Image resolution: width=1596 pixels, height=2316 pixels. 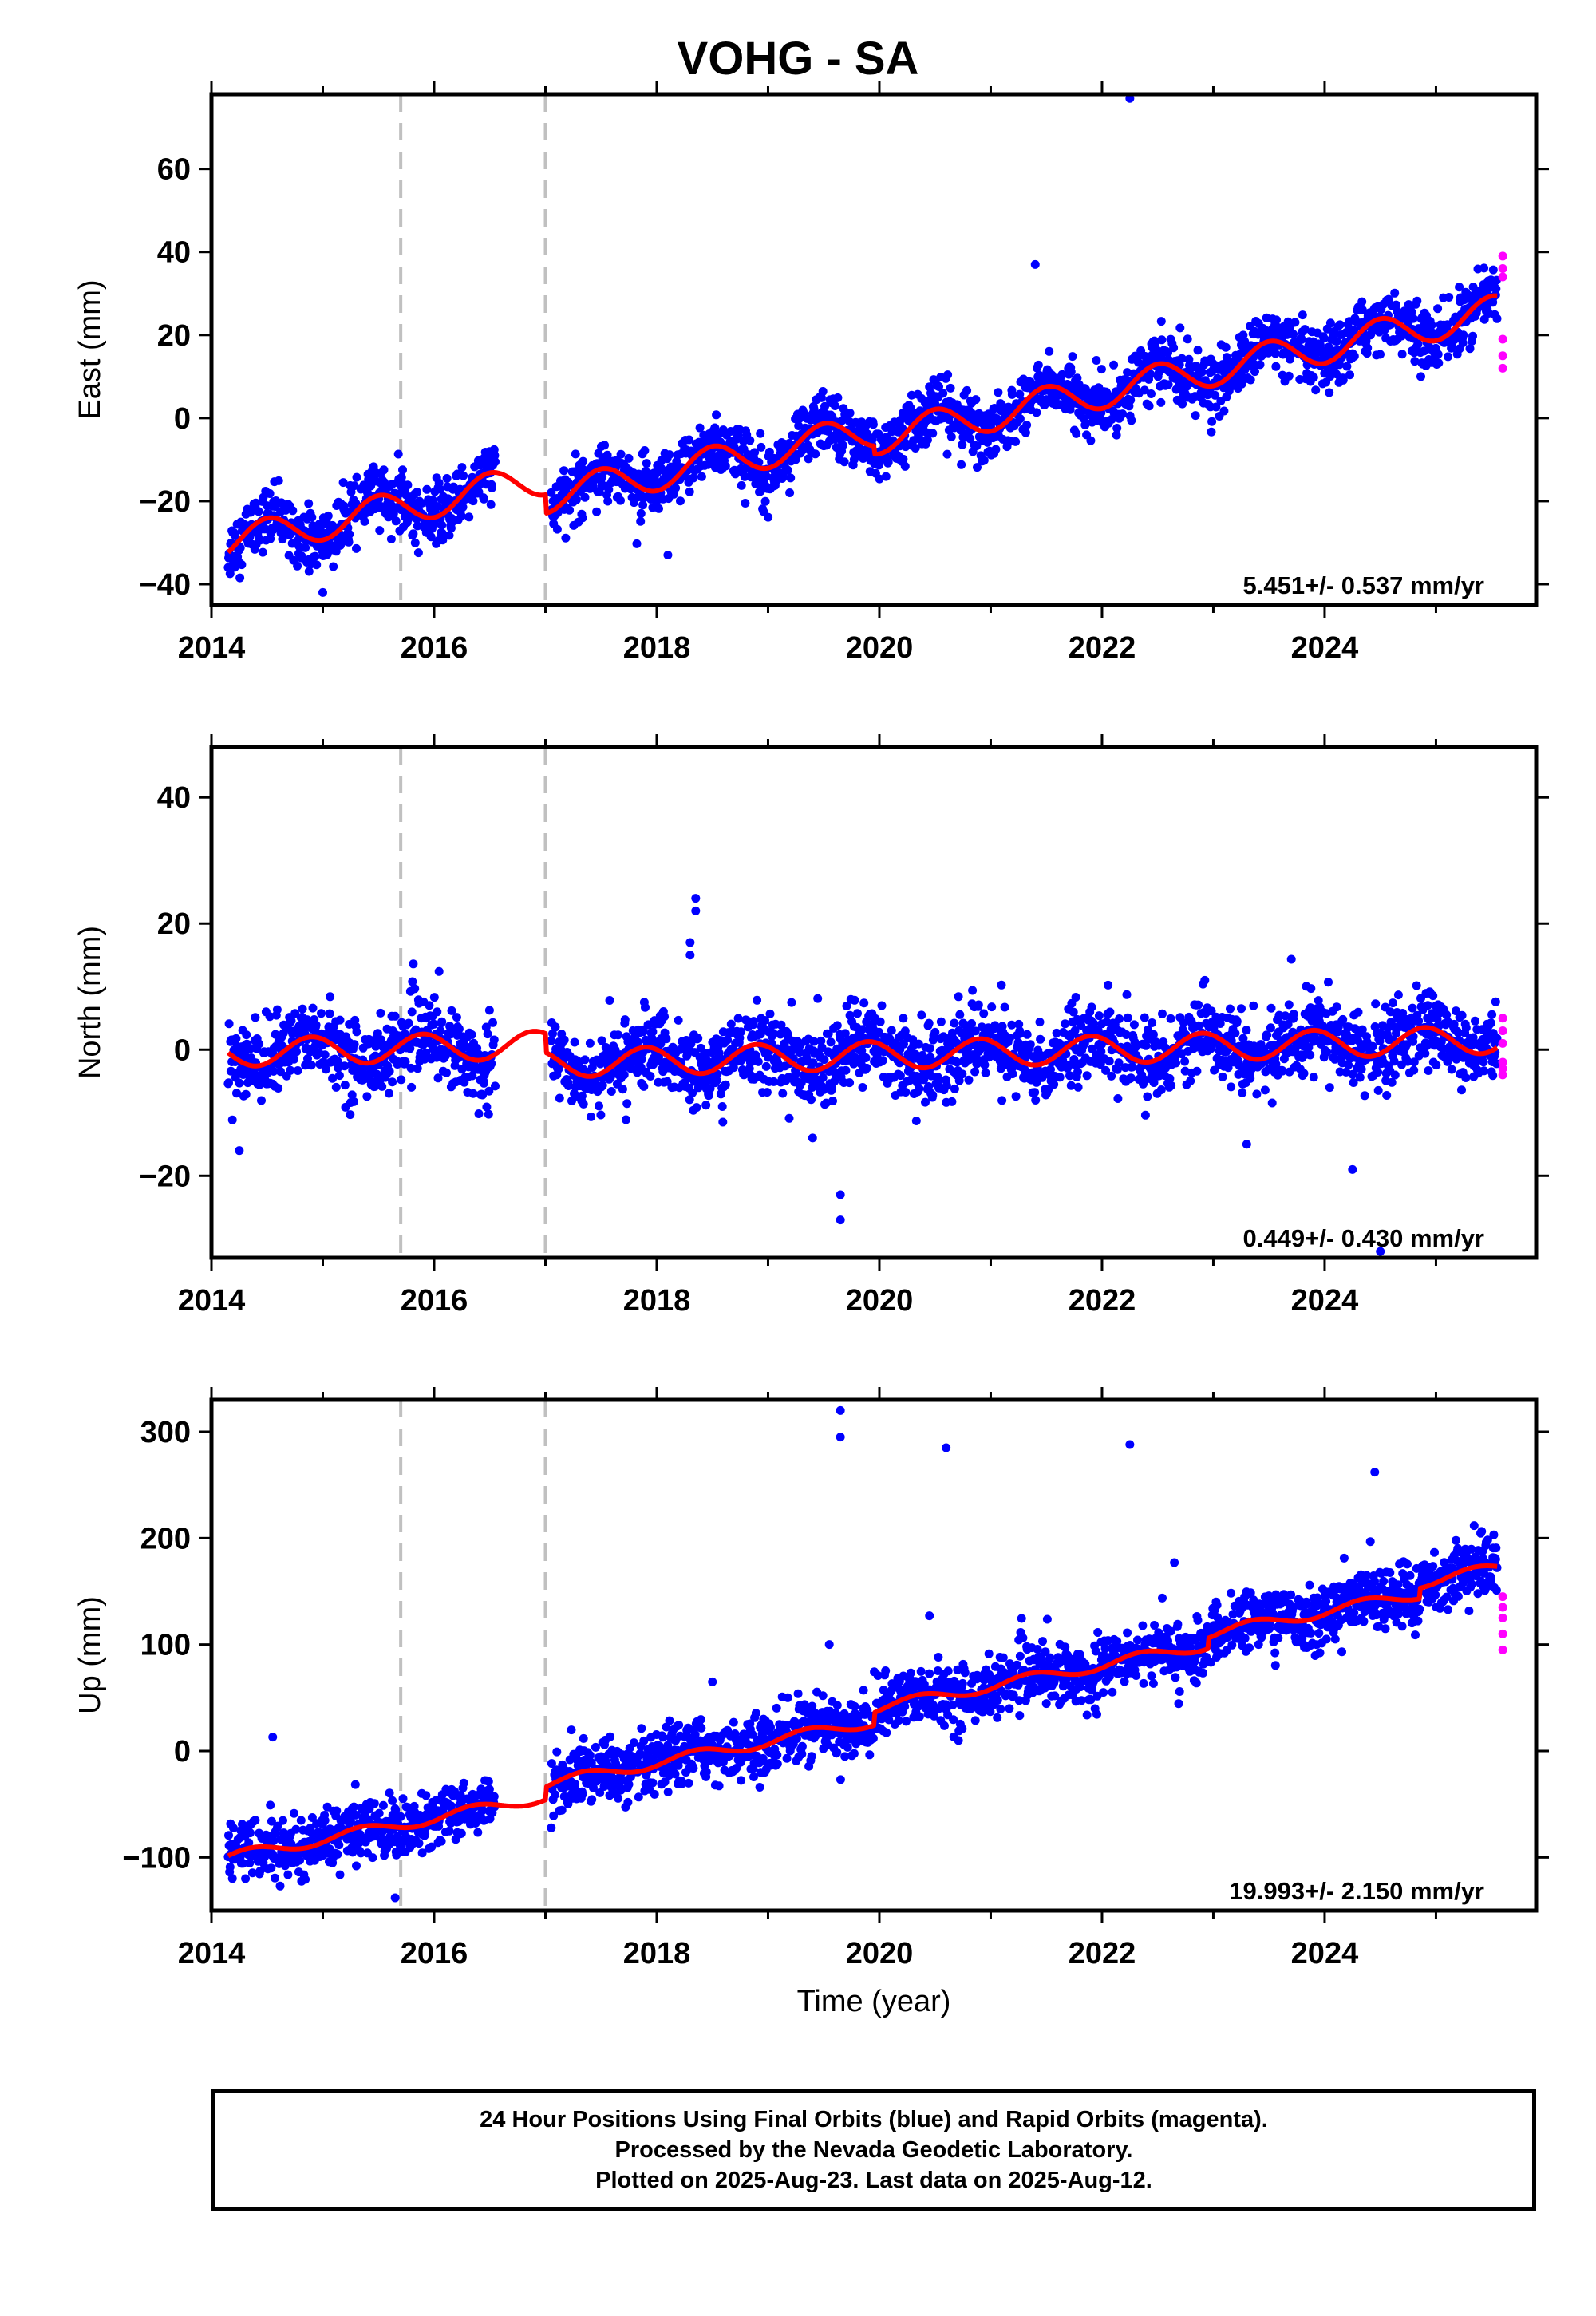 I want to click on velocity-label: 5.451+/- 0.537 mm/yr, so click(x=1363, y=585).